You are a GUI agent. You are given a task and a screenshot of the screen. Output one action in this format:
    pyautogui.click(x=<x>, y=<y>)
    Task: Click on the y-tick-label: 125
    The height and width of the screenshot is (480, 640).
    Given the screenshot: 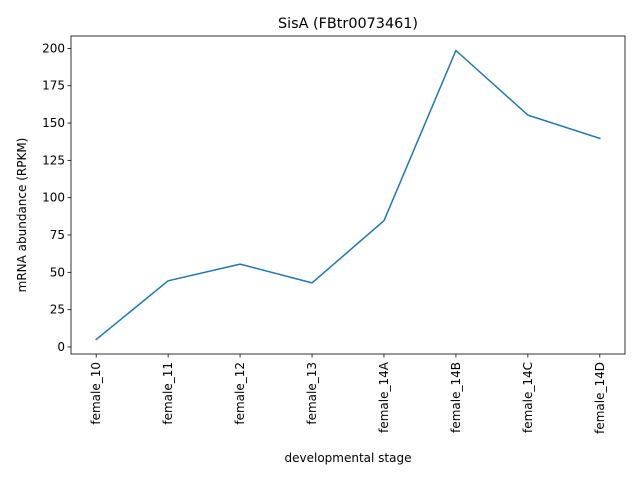 What is the action you would take?
    pyautogui.click(x=53, y=160)
    